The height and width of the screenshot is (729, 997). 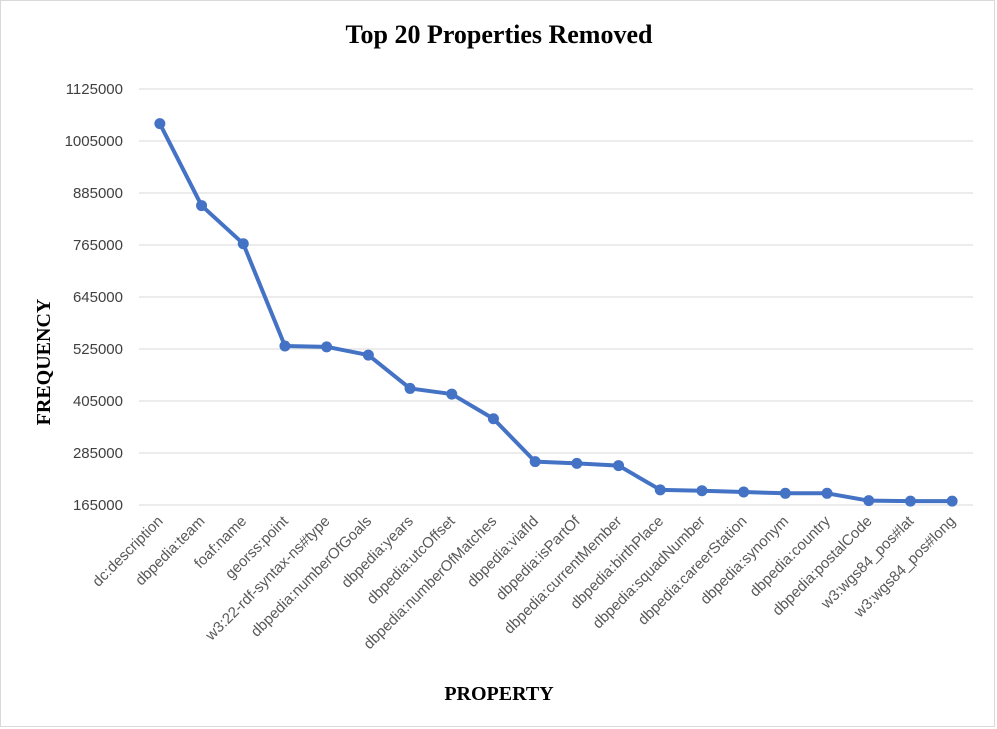 I want to click on y-tick-label: 165000, so click(x=98, y=505).